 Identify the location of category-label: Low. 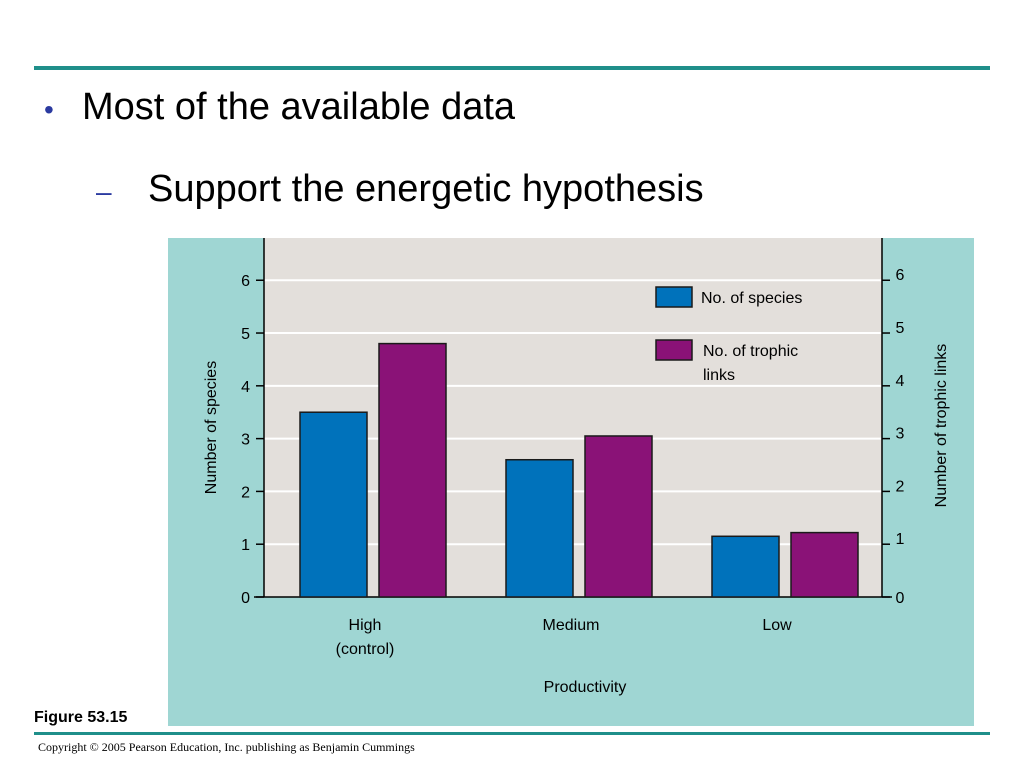
(777, 625).